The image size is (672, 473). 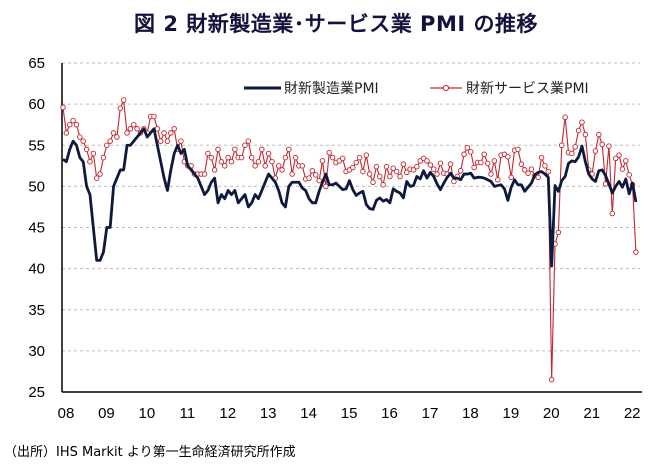 I want to click on y-tick-label: 35, so click(x=36, y=310).